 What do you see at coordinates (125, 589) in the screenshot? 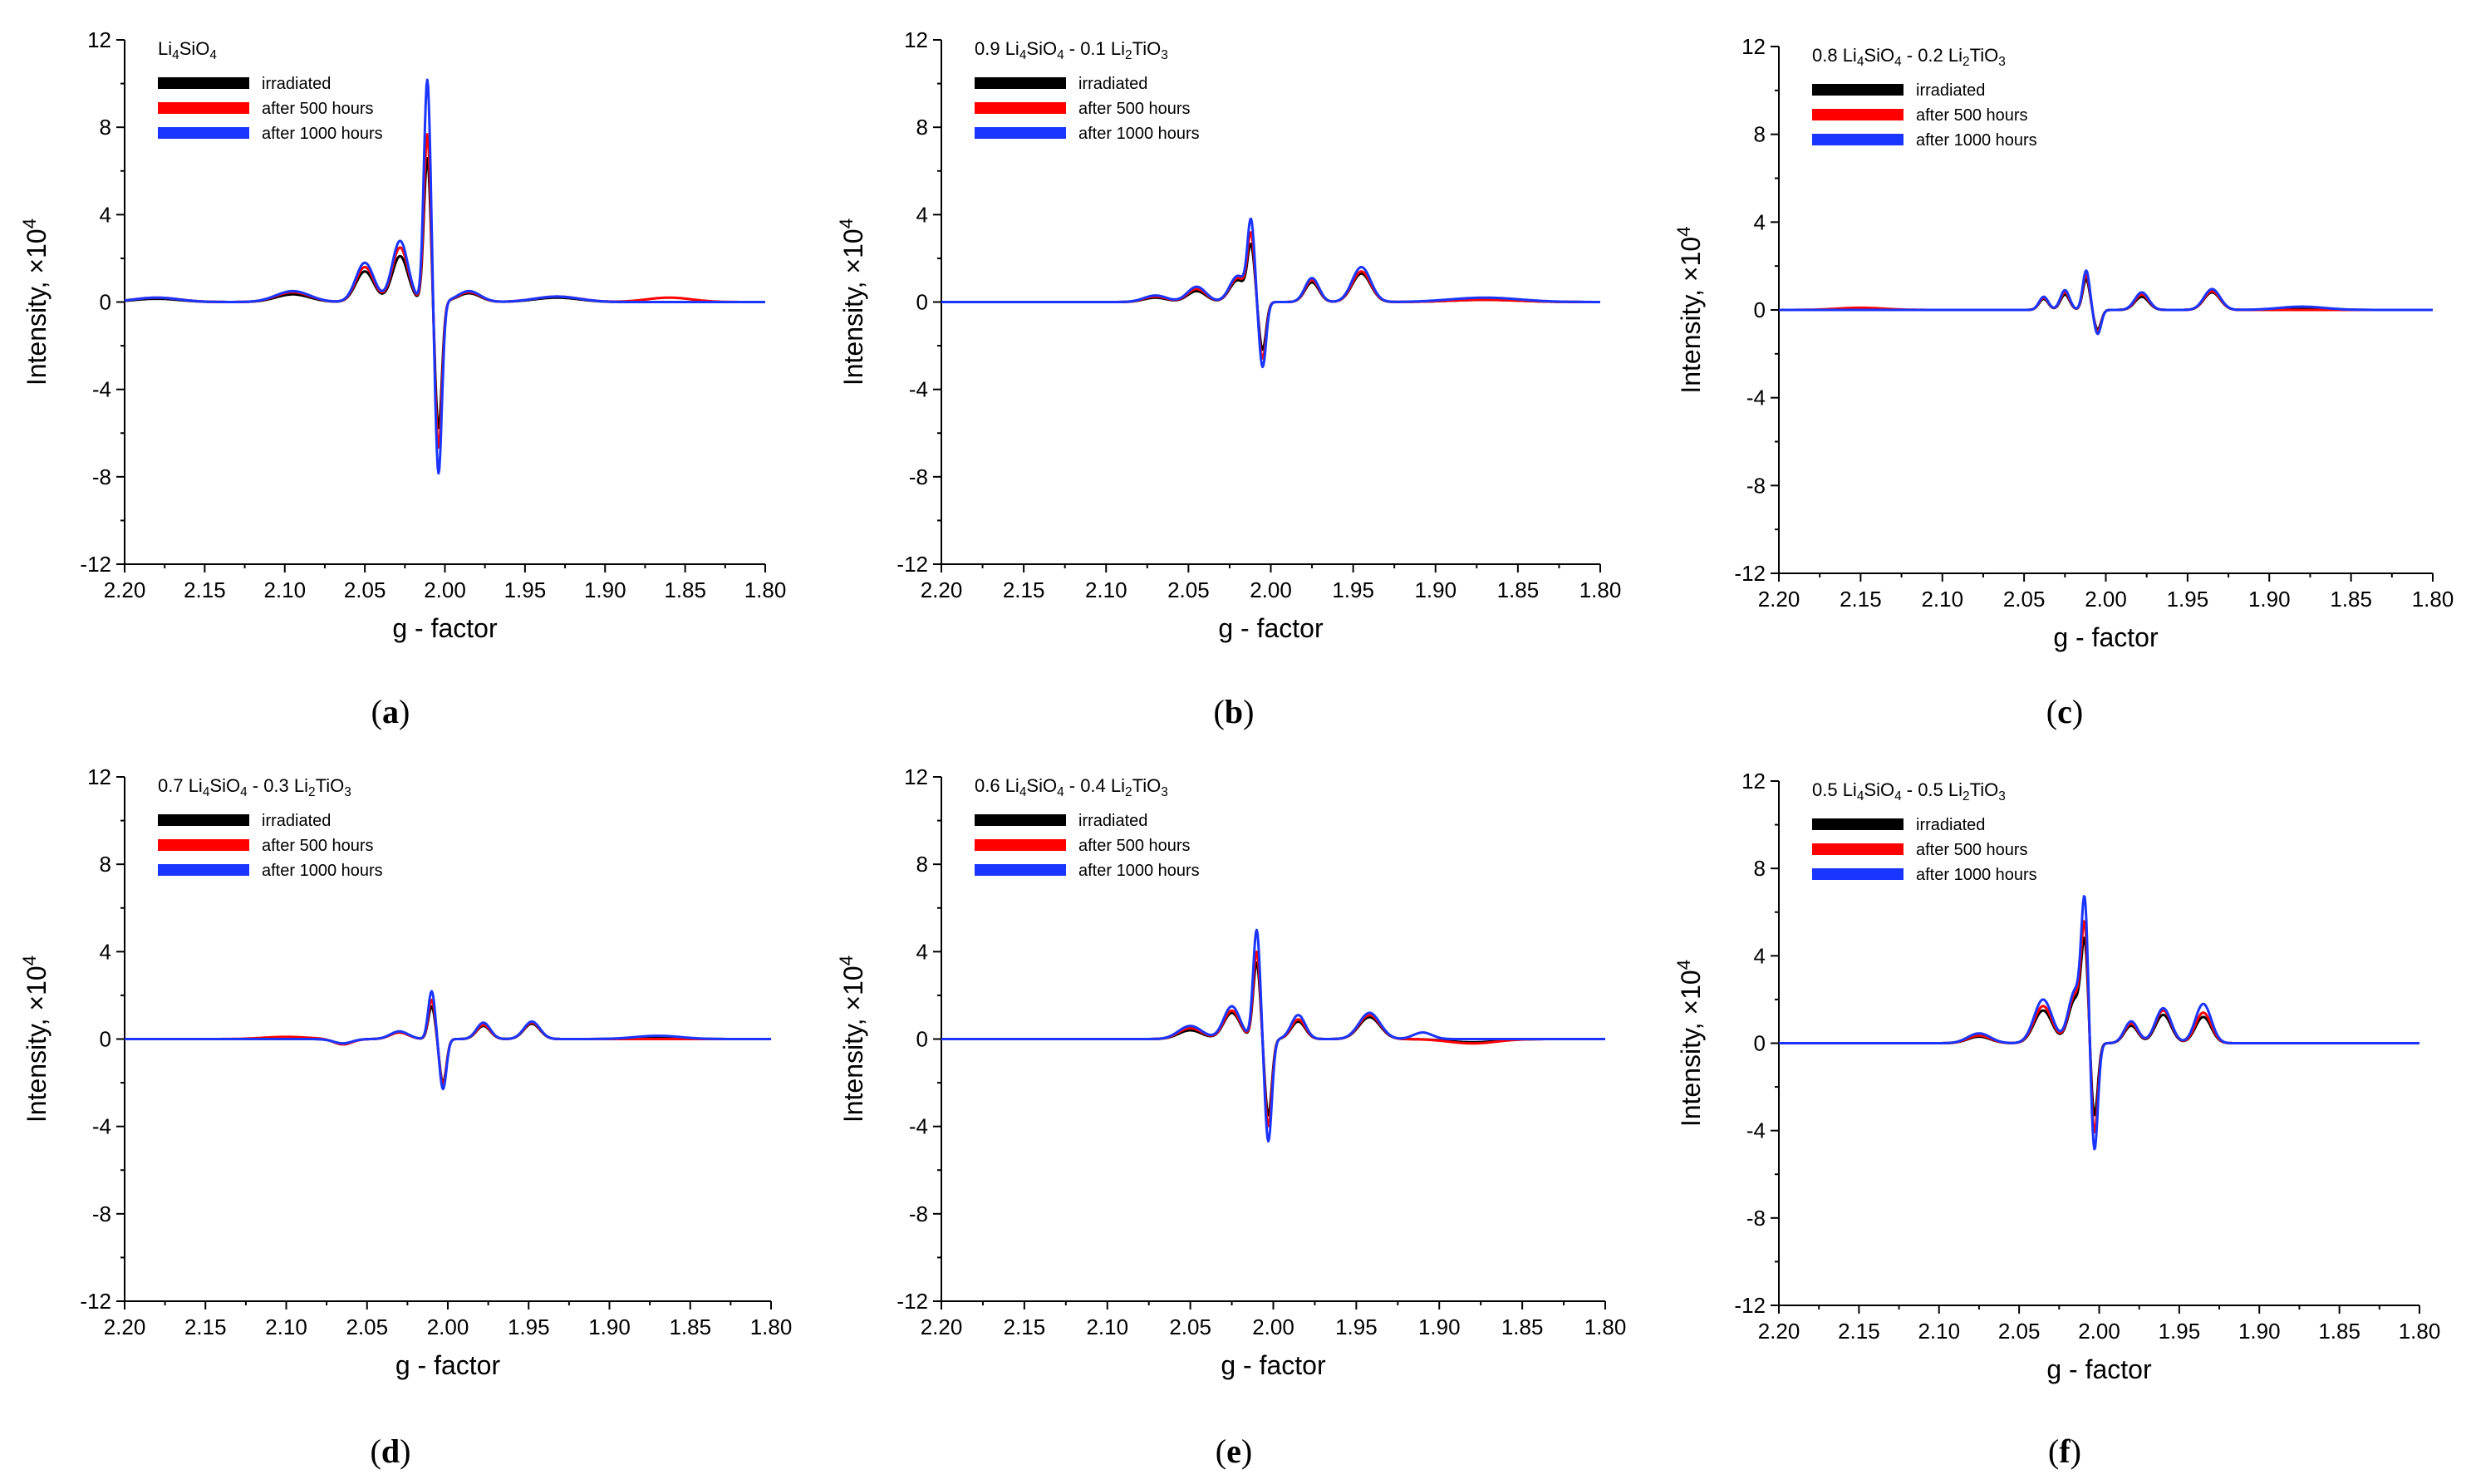
I see `x-tick-label: 2.20` at bounding box center [125, 589].